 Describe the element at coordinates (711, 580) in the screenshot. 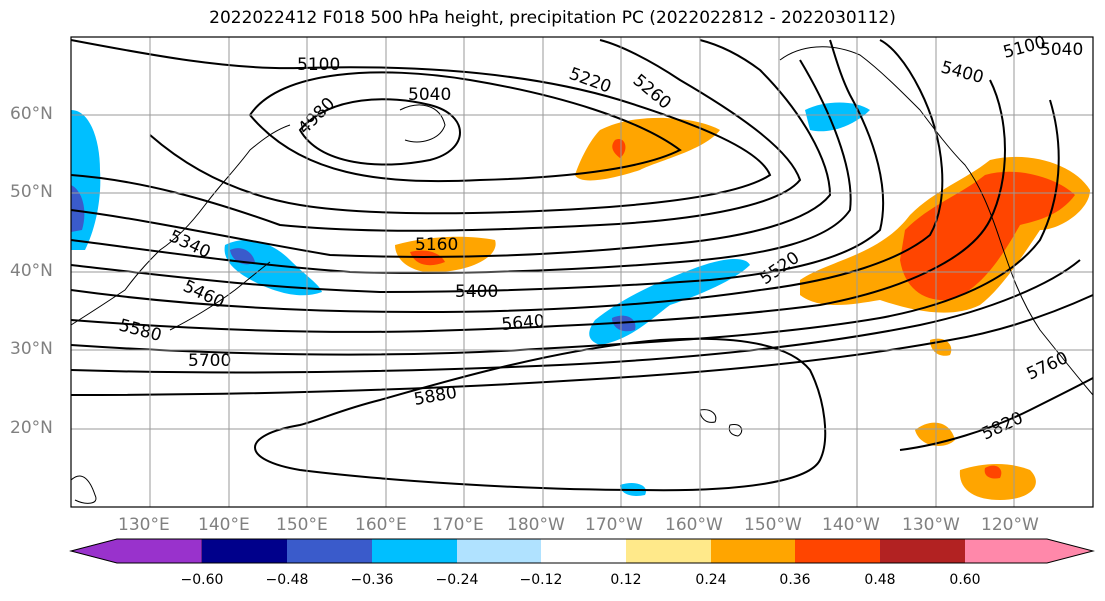

I see `colorbar-tick-label: 0.24` at that location.